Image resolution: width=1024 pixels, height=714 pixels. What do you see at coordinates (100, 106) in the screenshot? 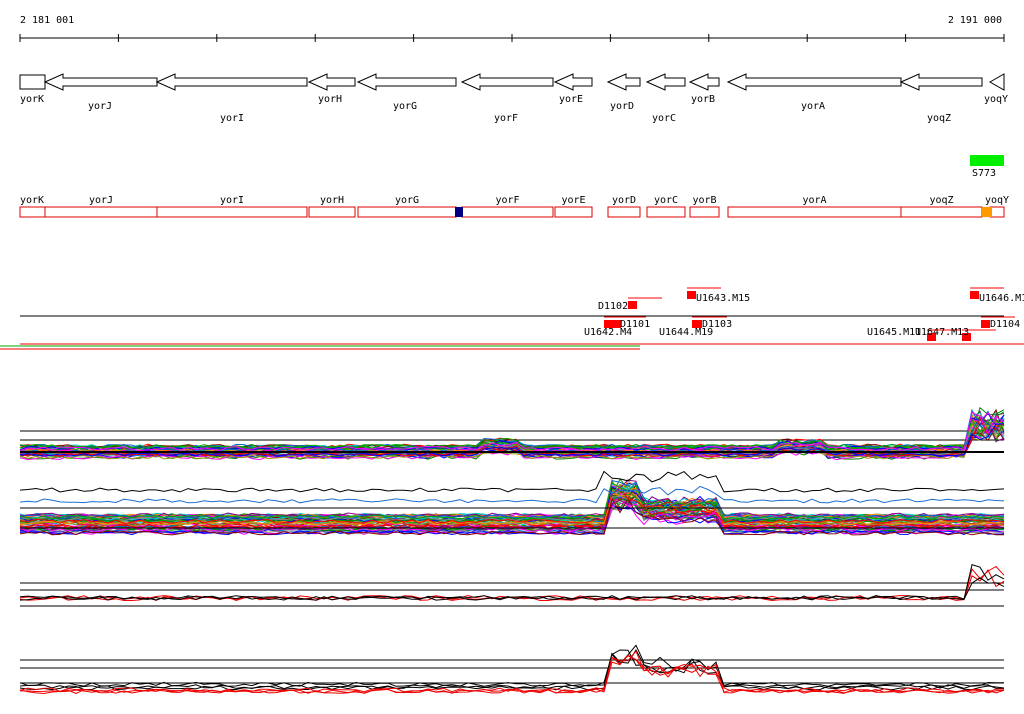
I see `gene-label: yorJ` at bounding box center [100, 106].